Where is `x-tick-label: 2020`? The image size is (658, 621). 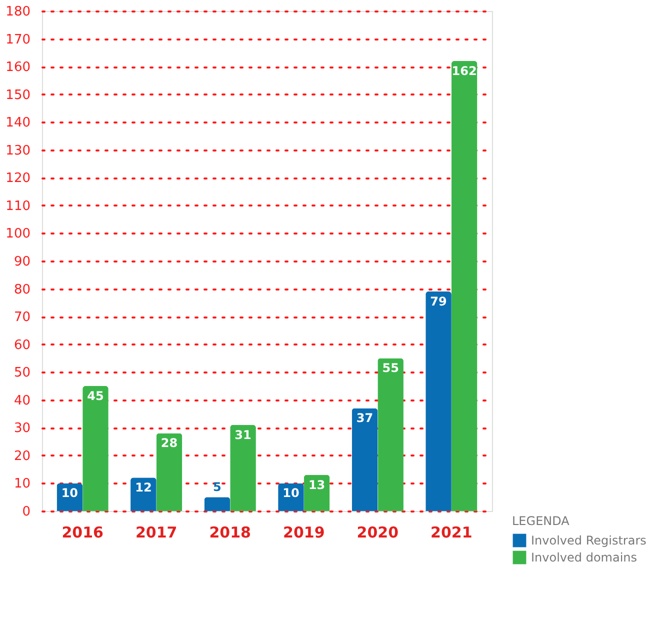
x-tick-label: 2020 is located at coordinates (377, 533).